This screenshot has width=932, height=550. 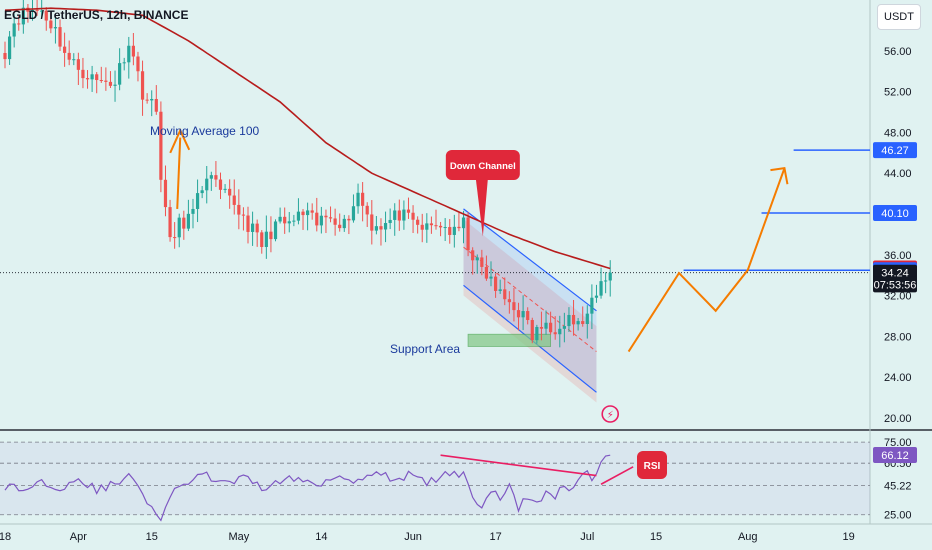 I want to click on price-tag-label: 40.10, so click(x=895, y=214).